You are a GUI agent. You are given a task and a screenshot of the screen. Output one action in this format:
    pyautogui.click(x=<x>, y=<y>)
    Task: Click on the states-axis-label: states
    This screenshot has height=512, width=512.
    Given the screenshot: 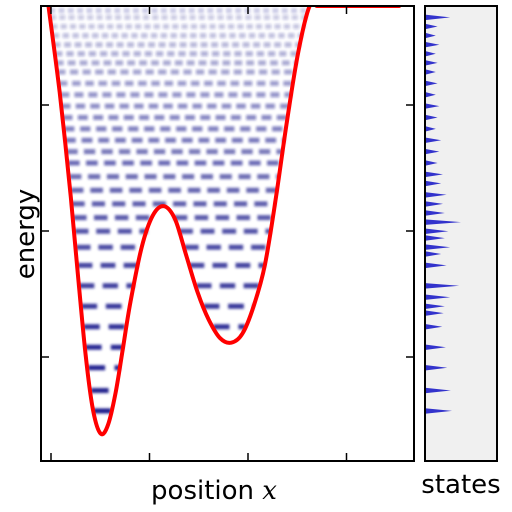 What is the action you would take?
    pyautogui.click(x=460, y=485)
    